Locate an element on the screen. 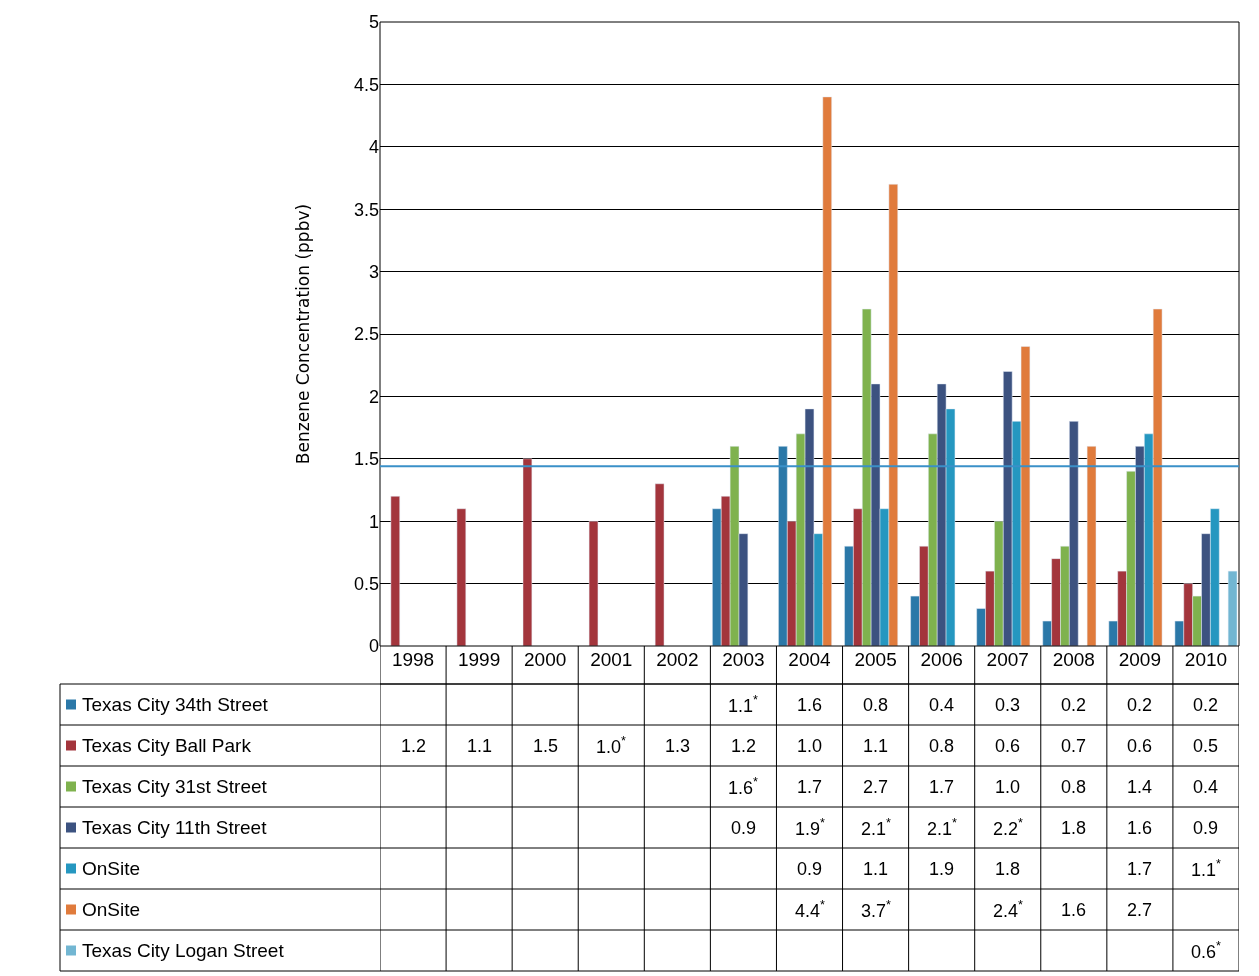 This screenshot has width=1259, height=976. data-label: 1.5 is located at coordinates (546, 746).